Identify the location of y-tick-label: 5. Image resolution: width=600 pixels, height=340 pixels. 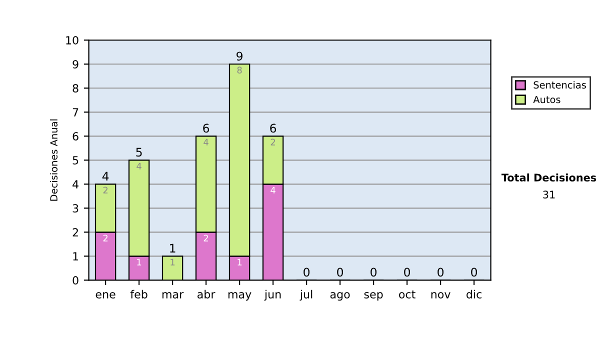
(75, 160).